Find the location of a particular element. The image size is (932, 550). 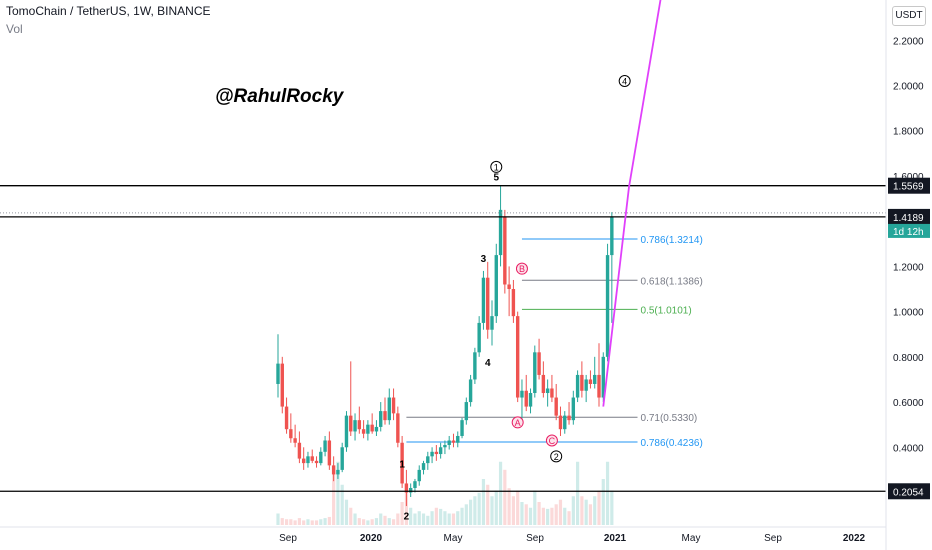

price-axis-tick: 0.8000 is located at coordinates (908, 358).